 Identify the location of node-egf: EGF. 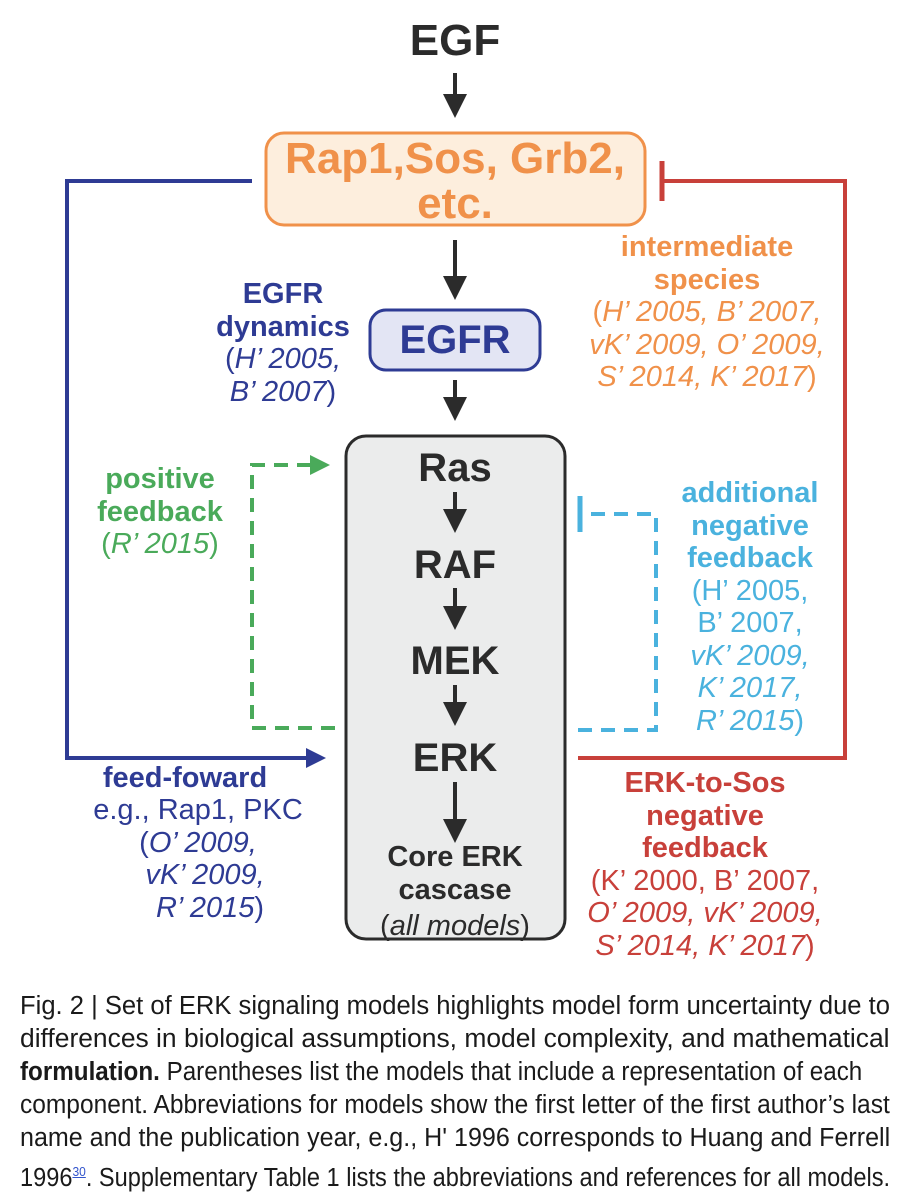
(455, 40).